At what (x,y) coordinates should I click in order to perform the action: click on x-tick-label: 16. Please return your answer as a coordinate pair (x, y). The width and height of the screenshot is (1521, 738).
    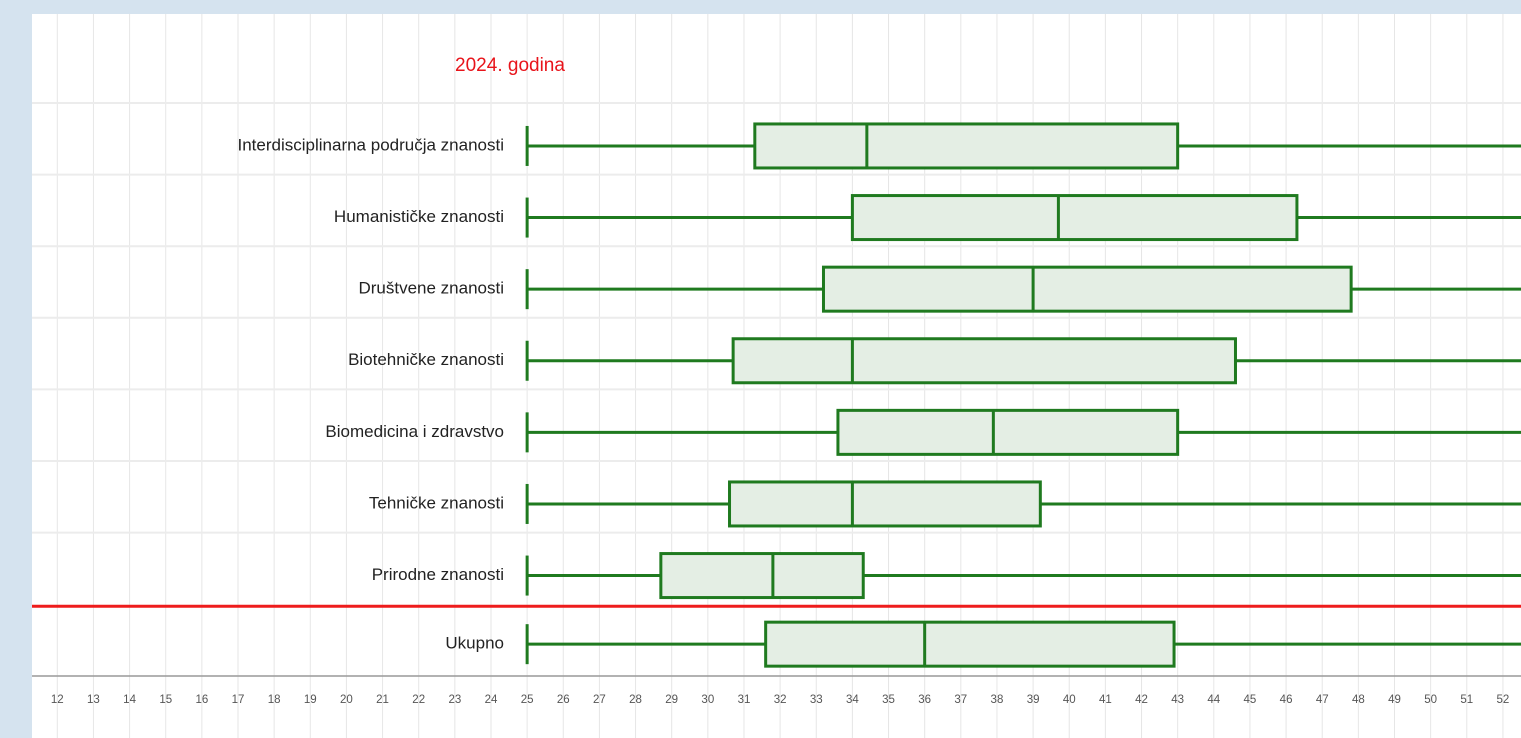
    Looking at the image, I should click on (201, 700).